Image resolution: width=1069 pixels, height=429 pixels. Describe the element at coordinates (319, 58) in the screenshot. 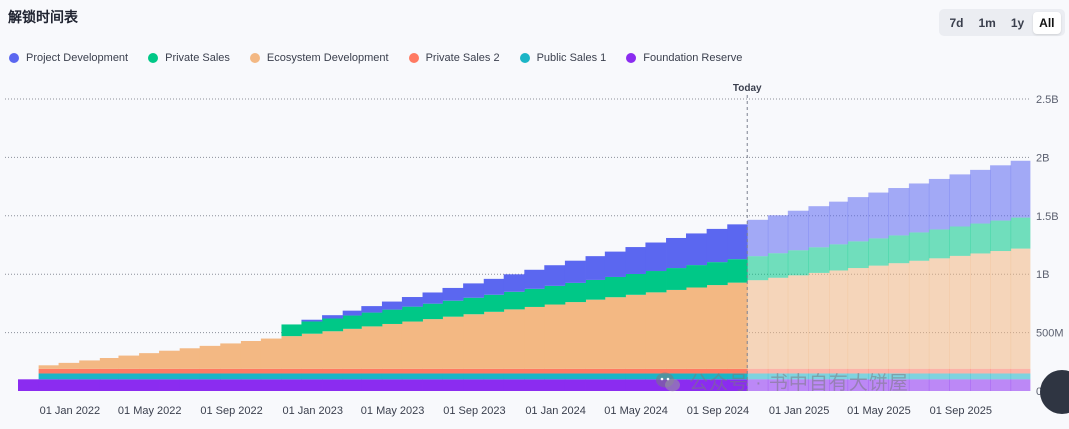

I see `legend-ecosystem-development: Ecosystem Development` at that location.